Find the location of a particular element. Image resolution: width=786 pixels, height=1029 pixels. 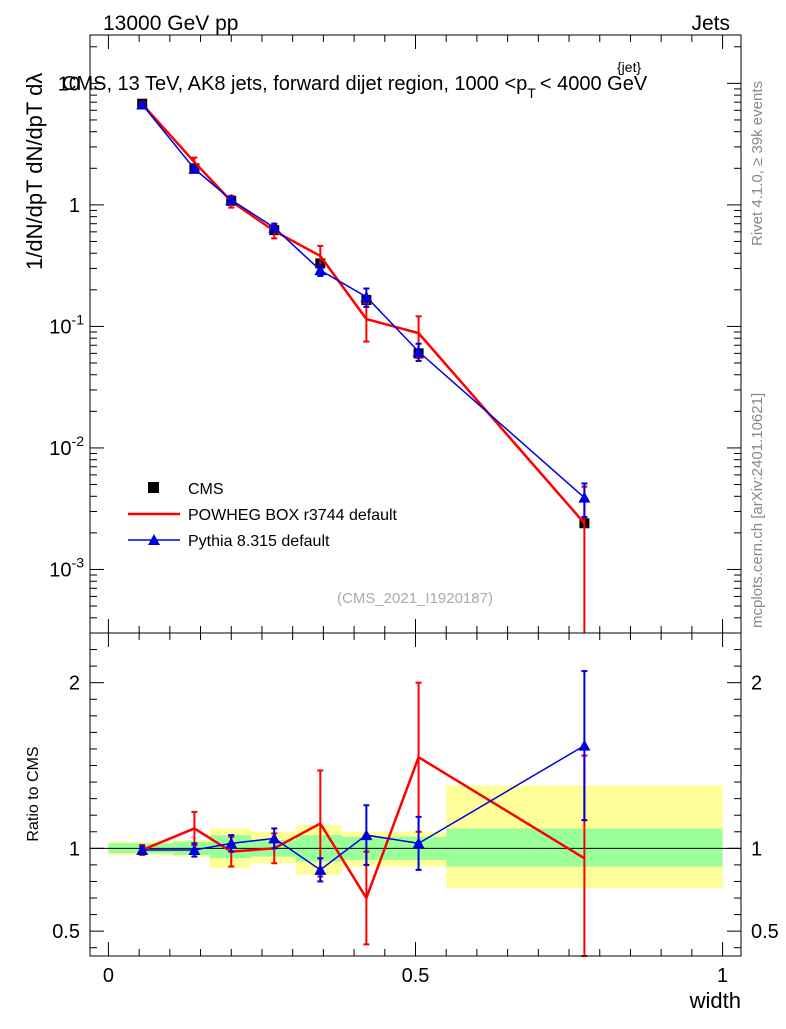

y-tick-label: 10⁻² is located at coordinates (66, 446).